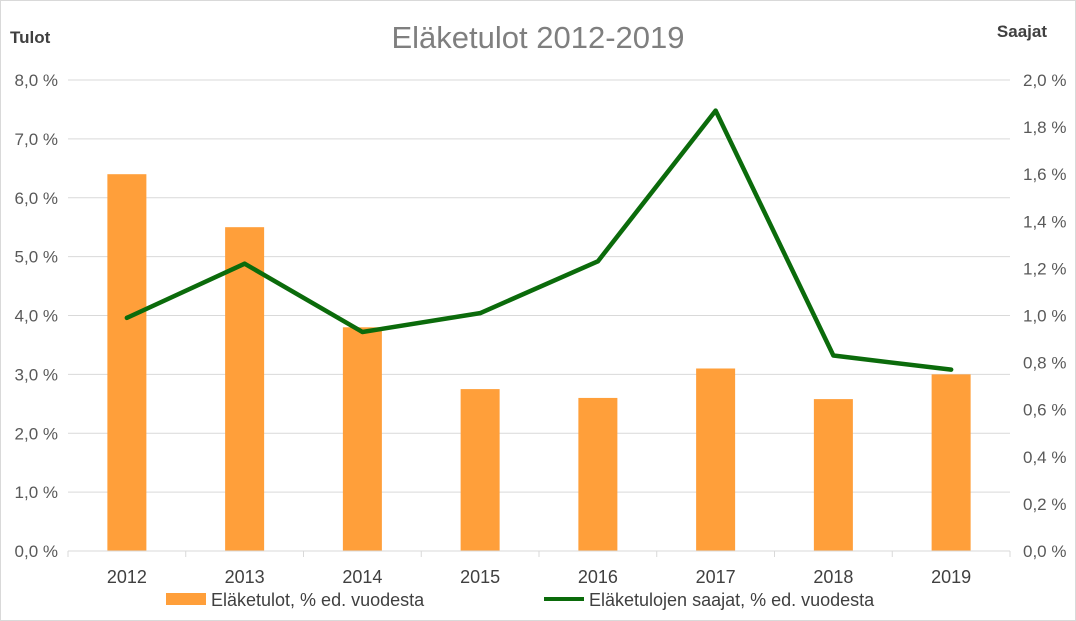  What do you see at coordinates (36, 433) in the screenshot?
I see `left-tick-label: 2,0 %` at bounding box center [36, 433].